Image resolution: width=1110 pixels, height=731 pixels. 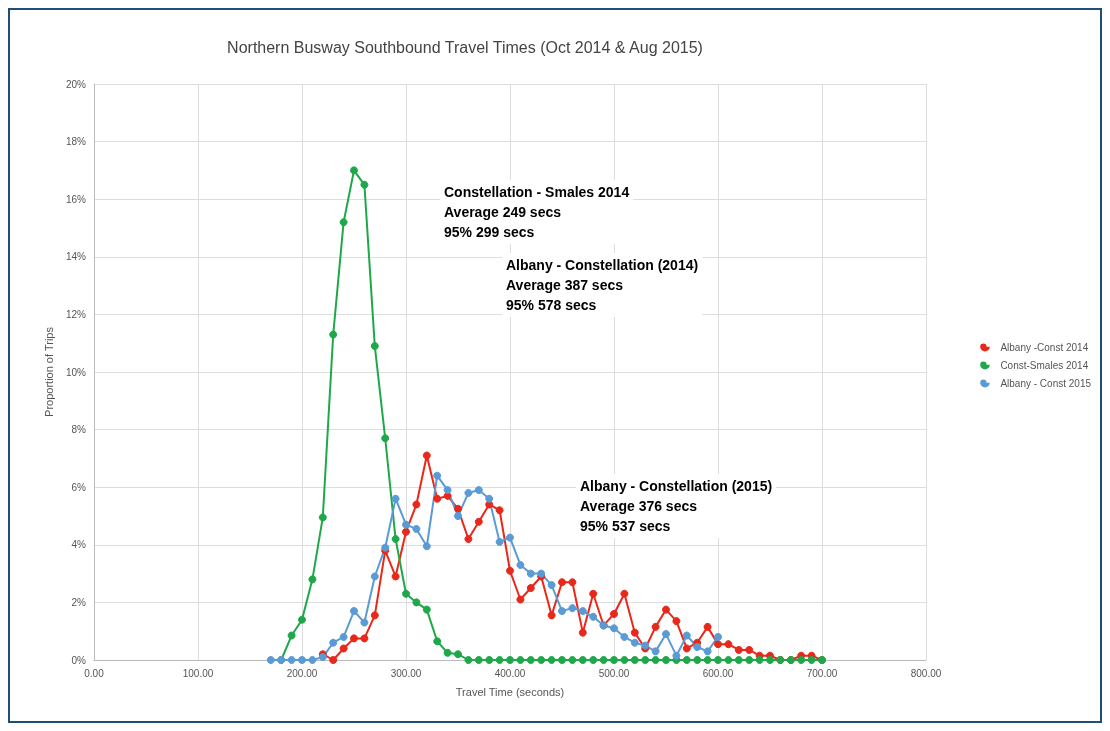 I want to click on y-tick-label: 16%, so click(x=76, y=199).